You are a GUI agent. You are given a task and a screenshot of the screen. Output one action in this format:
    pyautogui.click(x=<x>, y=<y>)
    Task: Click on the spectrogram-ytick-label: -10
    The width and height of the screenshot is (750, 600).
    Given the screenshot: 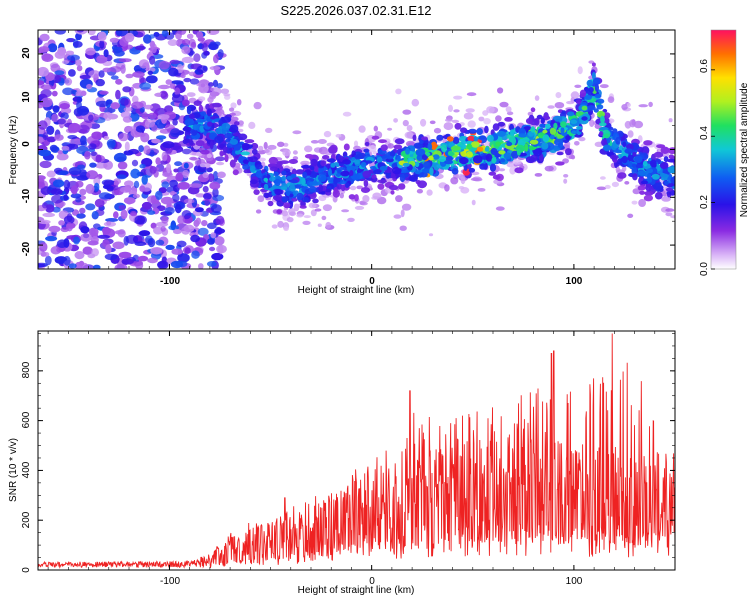 What is the action you would take?
    pyautogui.click(x=26, y=195)
    